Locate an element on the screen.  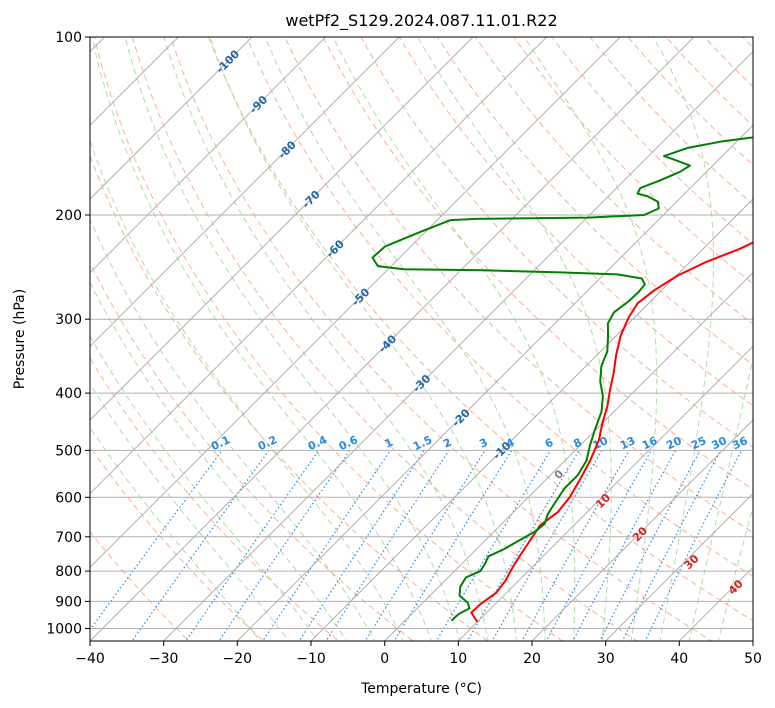
y-axis-ticks: 1000 900 800 700 600 500 400 300 200 100 is located at coordinates (68, 334).